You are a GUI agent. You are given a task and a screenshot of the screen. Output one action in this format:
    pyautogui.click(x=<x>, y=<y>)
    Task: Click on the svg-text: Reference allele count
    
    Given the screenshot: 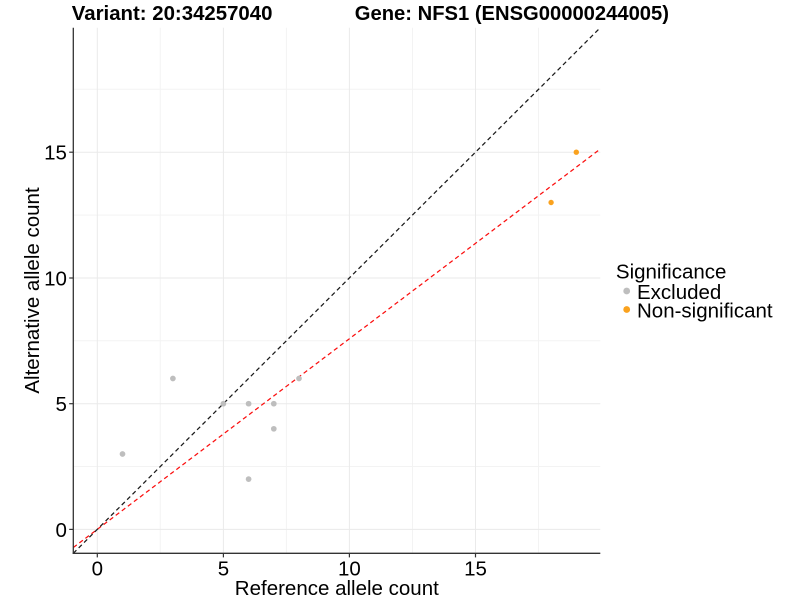 What is the action you would take?
    pyautogui.click(x=337, y=588)
    